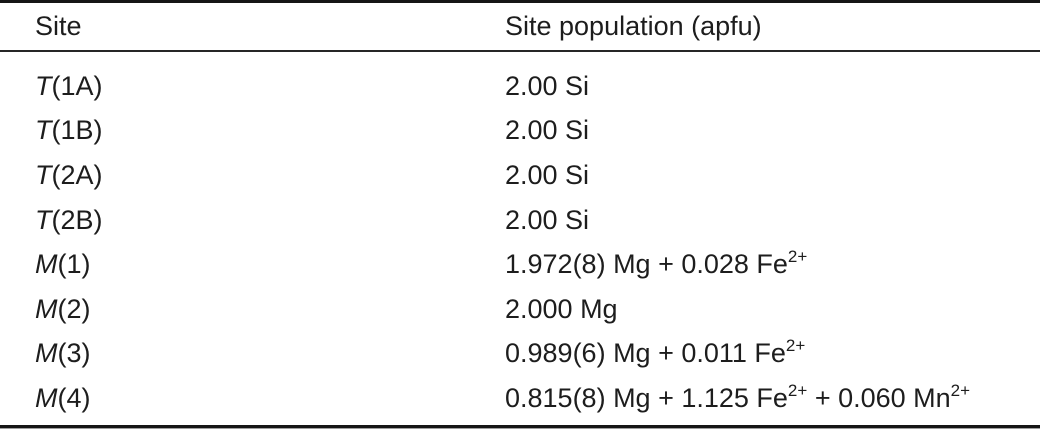 This screenshot has width=1040, height=435. I want to click on population-cell: 1.972(8) Mg + 0.028 Fe2+, so click(656, 263).